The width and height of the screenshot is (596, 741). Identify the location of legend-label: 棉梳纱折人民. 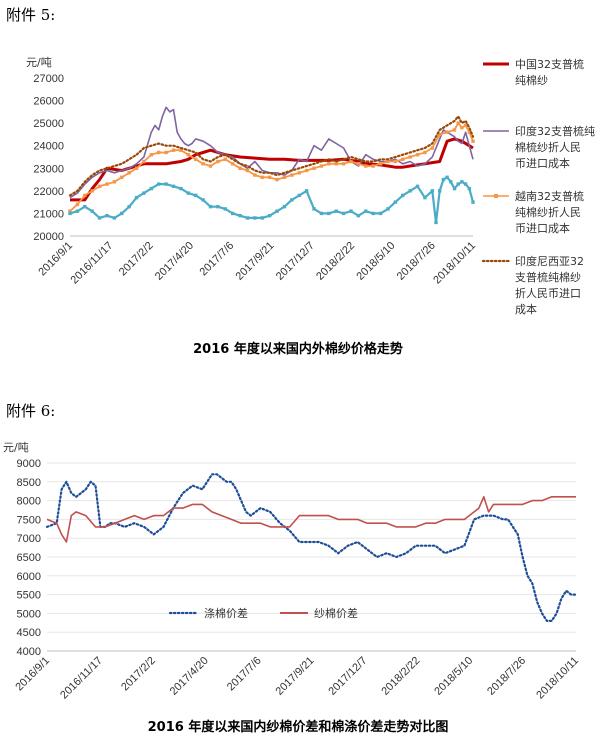
(548, 147).